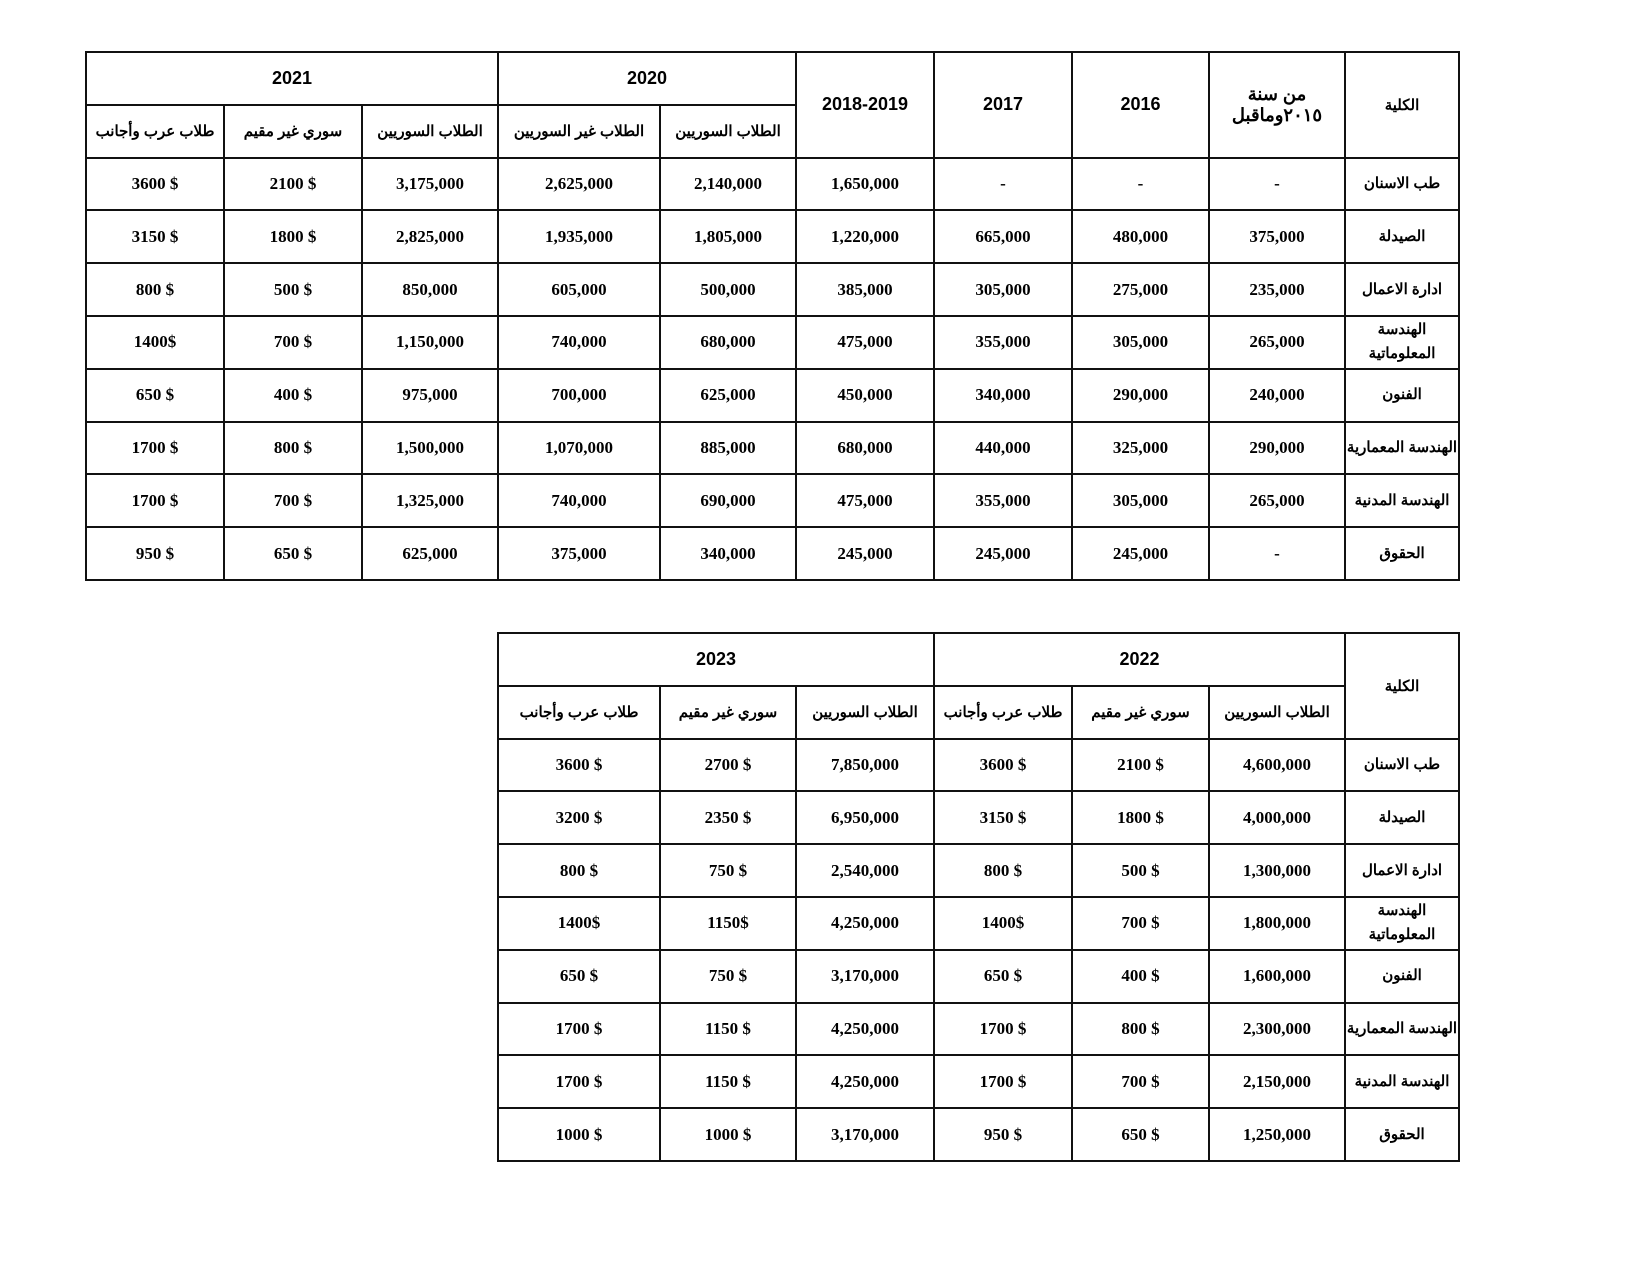  What do you see at coordinates (865, 818) in the screenshot?
I see `fee-cell: 6,950,000` at bounding box center [865, 818].